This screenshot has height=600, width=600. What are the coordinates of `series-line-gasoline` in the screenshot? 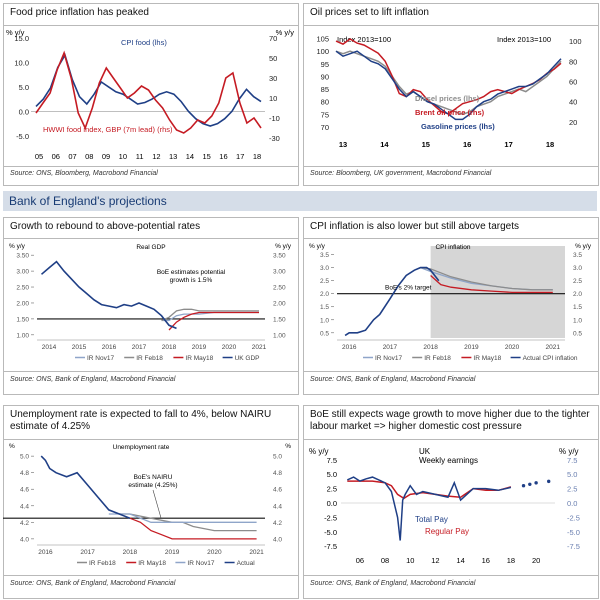 It's located at (448, 85).